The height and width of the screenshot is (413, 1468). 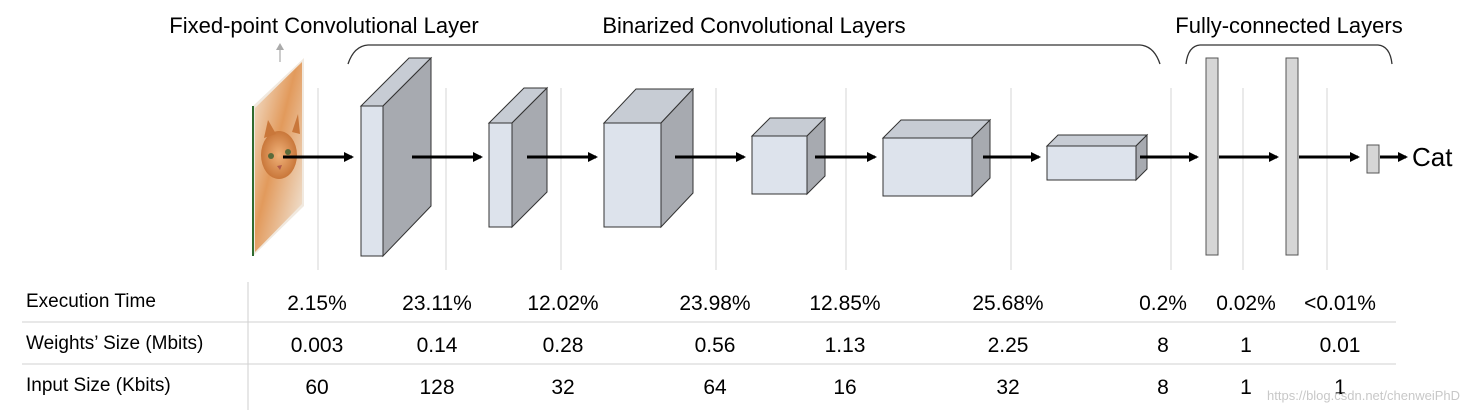 What do you see at coordinates (844, 387) in the screenshot?
I see `table-cell: 16` at bounding box center [844, 387].